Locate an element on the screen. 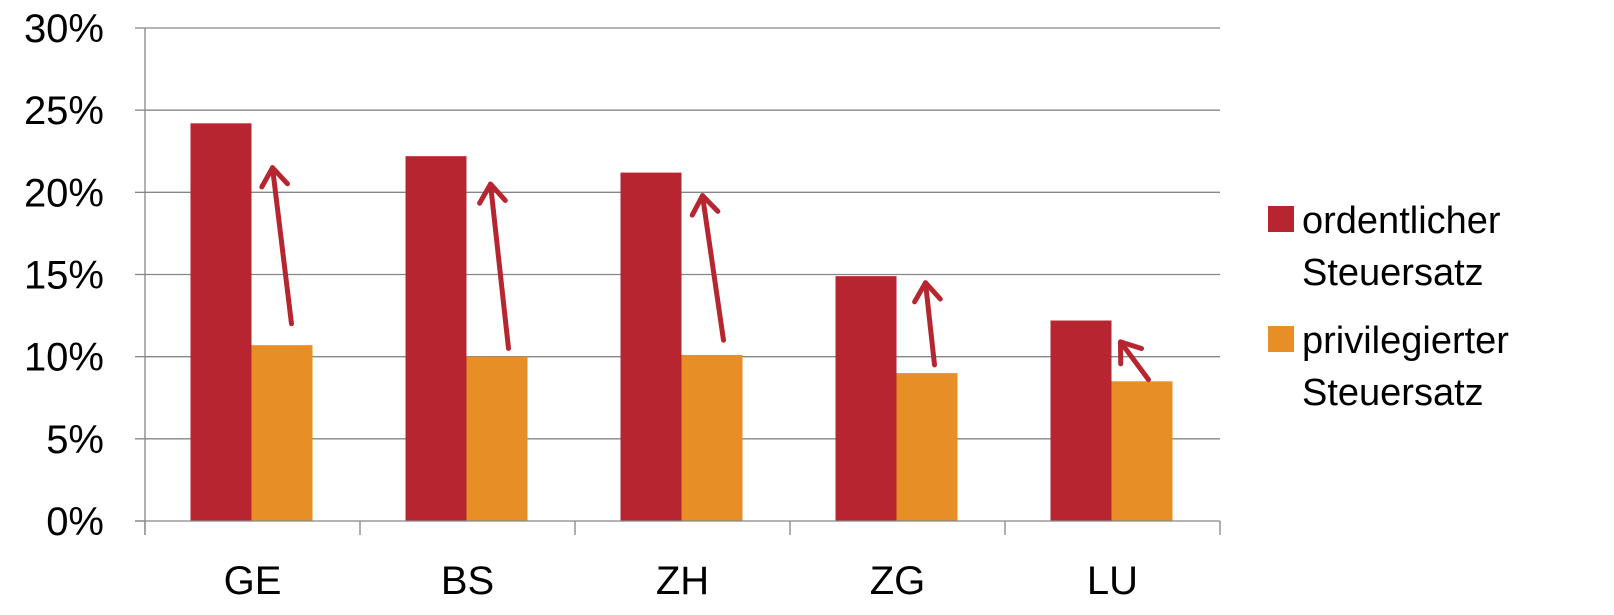  arrow-ZH is located at coordinates (707, 268).